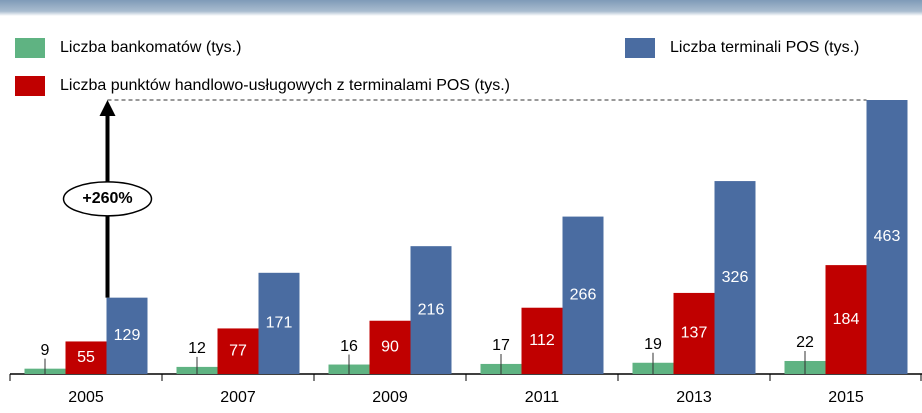 This screenshot has height=413, width=922. I want to click on legend-label: Liczba bankomatów (tys.), so click(150, 47).